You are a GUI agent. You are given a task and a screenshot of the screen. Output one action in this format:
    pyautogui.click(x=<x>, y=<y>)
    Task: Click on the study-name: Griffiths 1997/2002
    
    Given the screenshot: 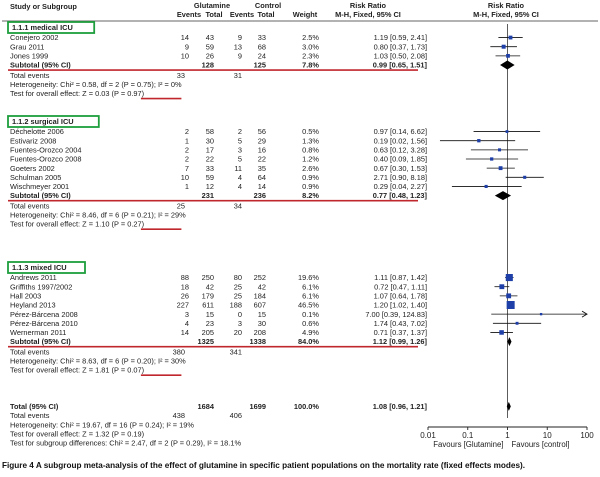 What is the action you would take?
    pyautogui.click(x=41, y=286)
    